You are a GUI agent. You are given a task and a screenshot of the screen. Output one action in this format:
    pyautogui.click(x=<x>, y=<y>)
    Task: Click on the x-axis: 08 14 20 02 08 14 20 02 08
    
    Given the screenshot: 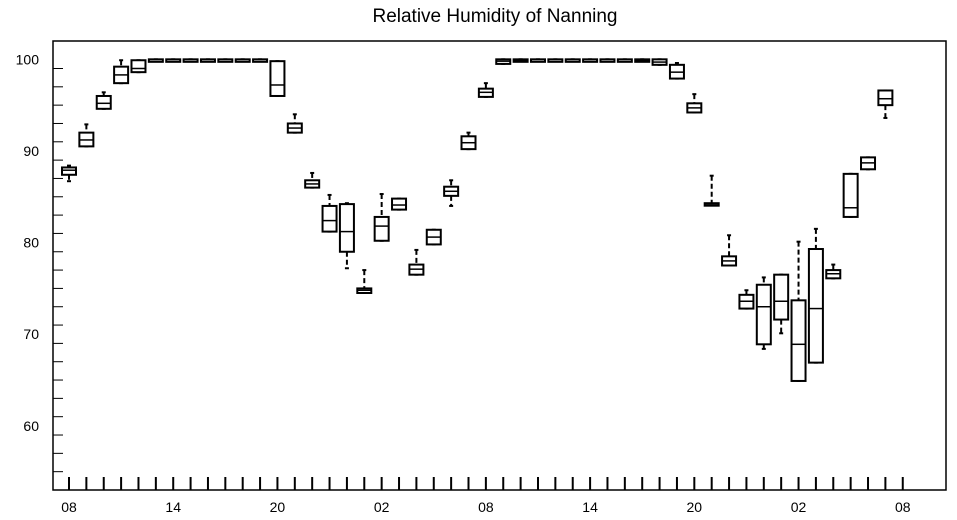 What is the action you would take?
    pyautogui.click(x=486, y=496)
    